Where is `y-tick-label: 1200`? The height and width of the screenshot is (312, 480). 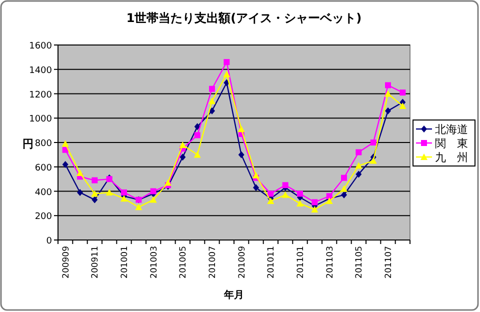 y-tick-label: 1200 is located at coordinates (40, 95).